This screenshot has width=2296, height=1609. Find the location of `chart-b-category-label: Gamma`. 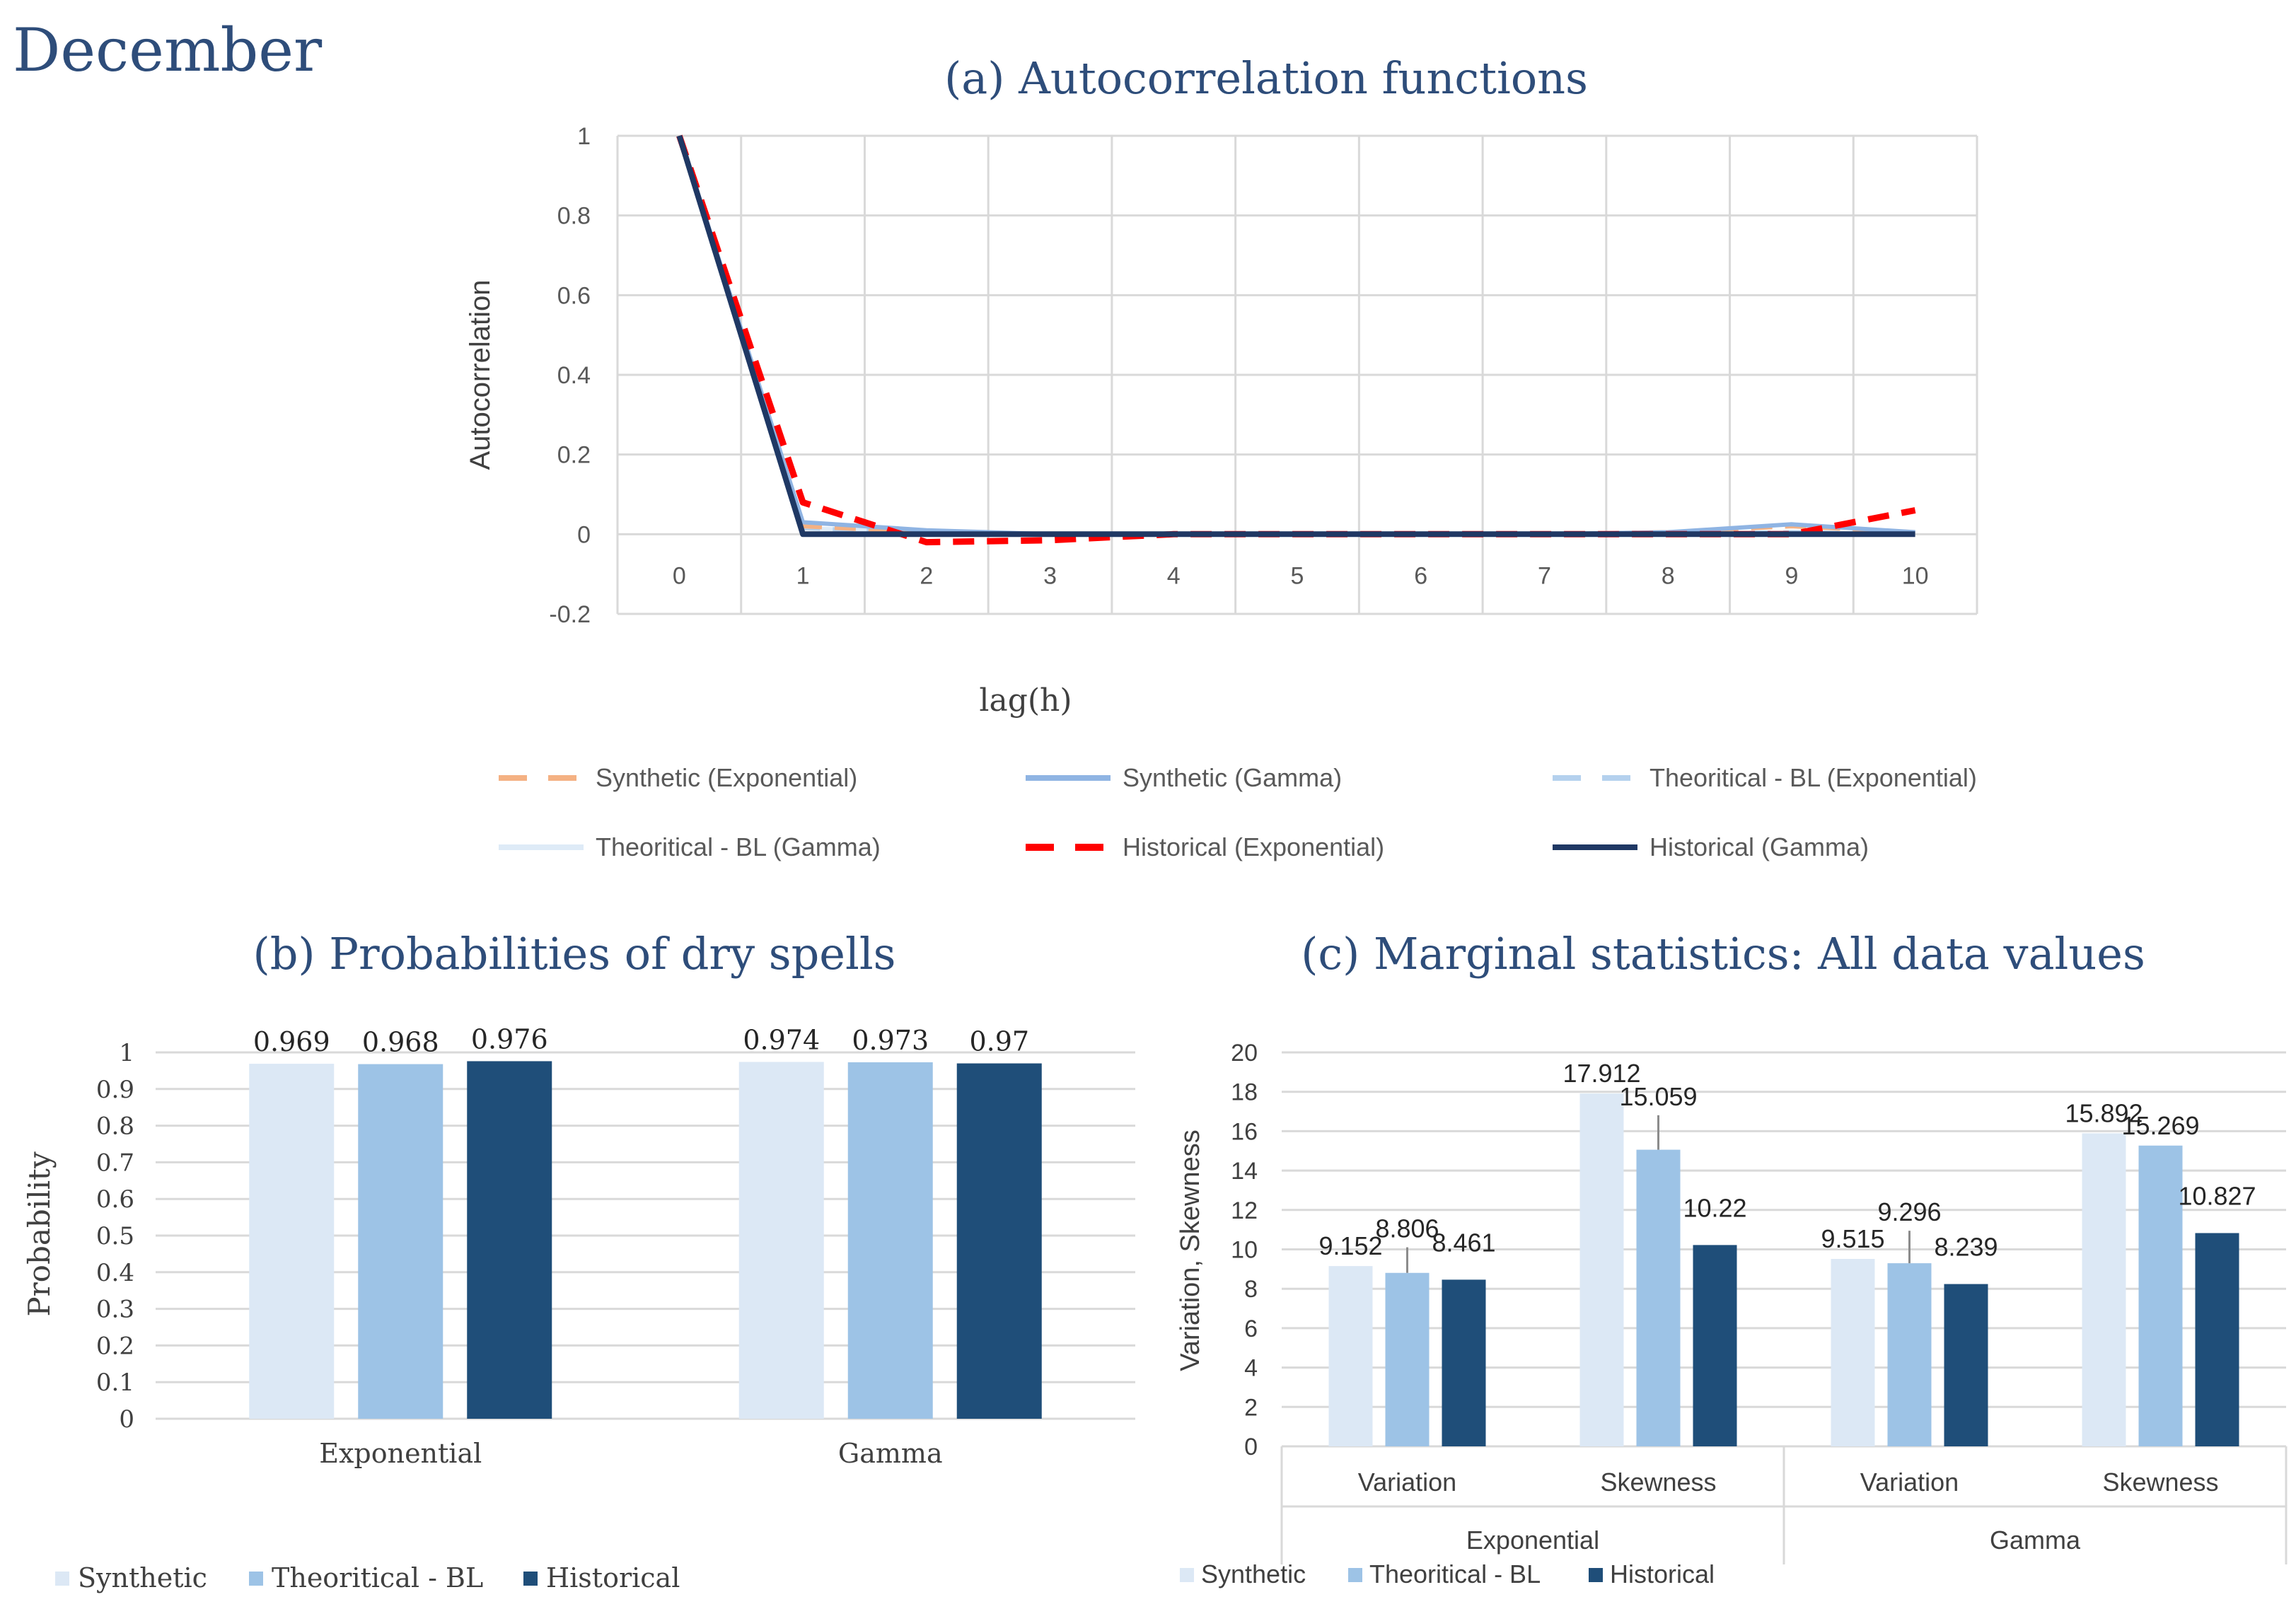

chart-b-category-label: Gamma is located at coordinates (890, 1453).